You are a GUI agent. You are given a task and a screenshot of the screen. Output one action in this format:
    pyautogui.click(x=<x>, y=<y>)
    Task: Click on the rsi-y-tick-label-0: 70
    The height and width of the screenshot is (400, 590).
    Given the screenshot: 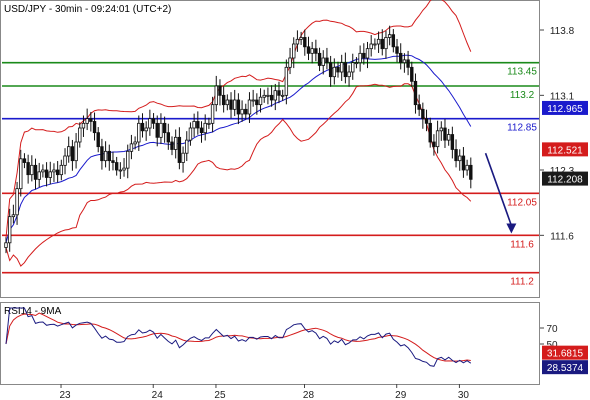 What is the action you would take?
    pyautogui.click(x=552, y=329)
    